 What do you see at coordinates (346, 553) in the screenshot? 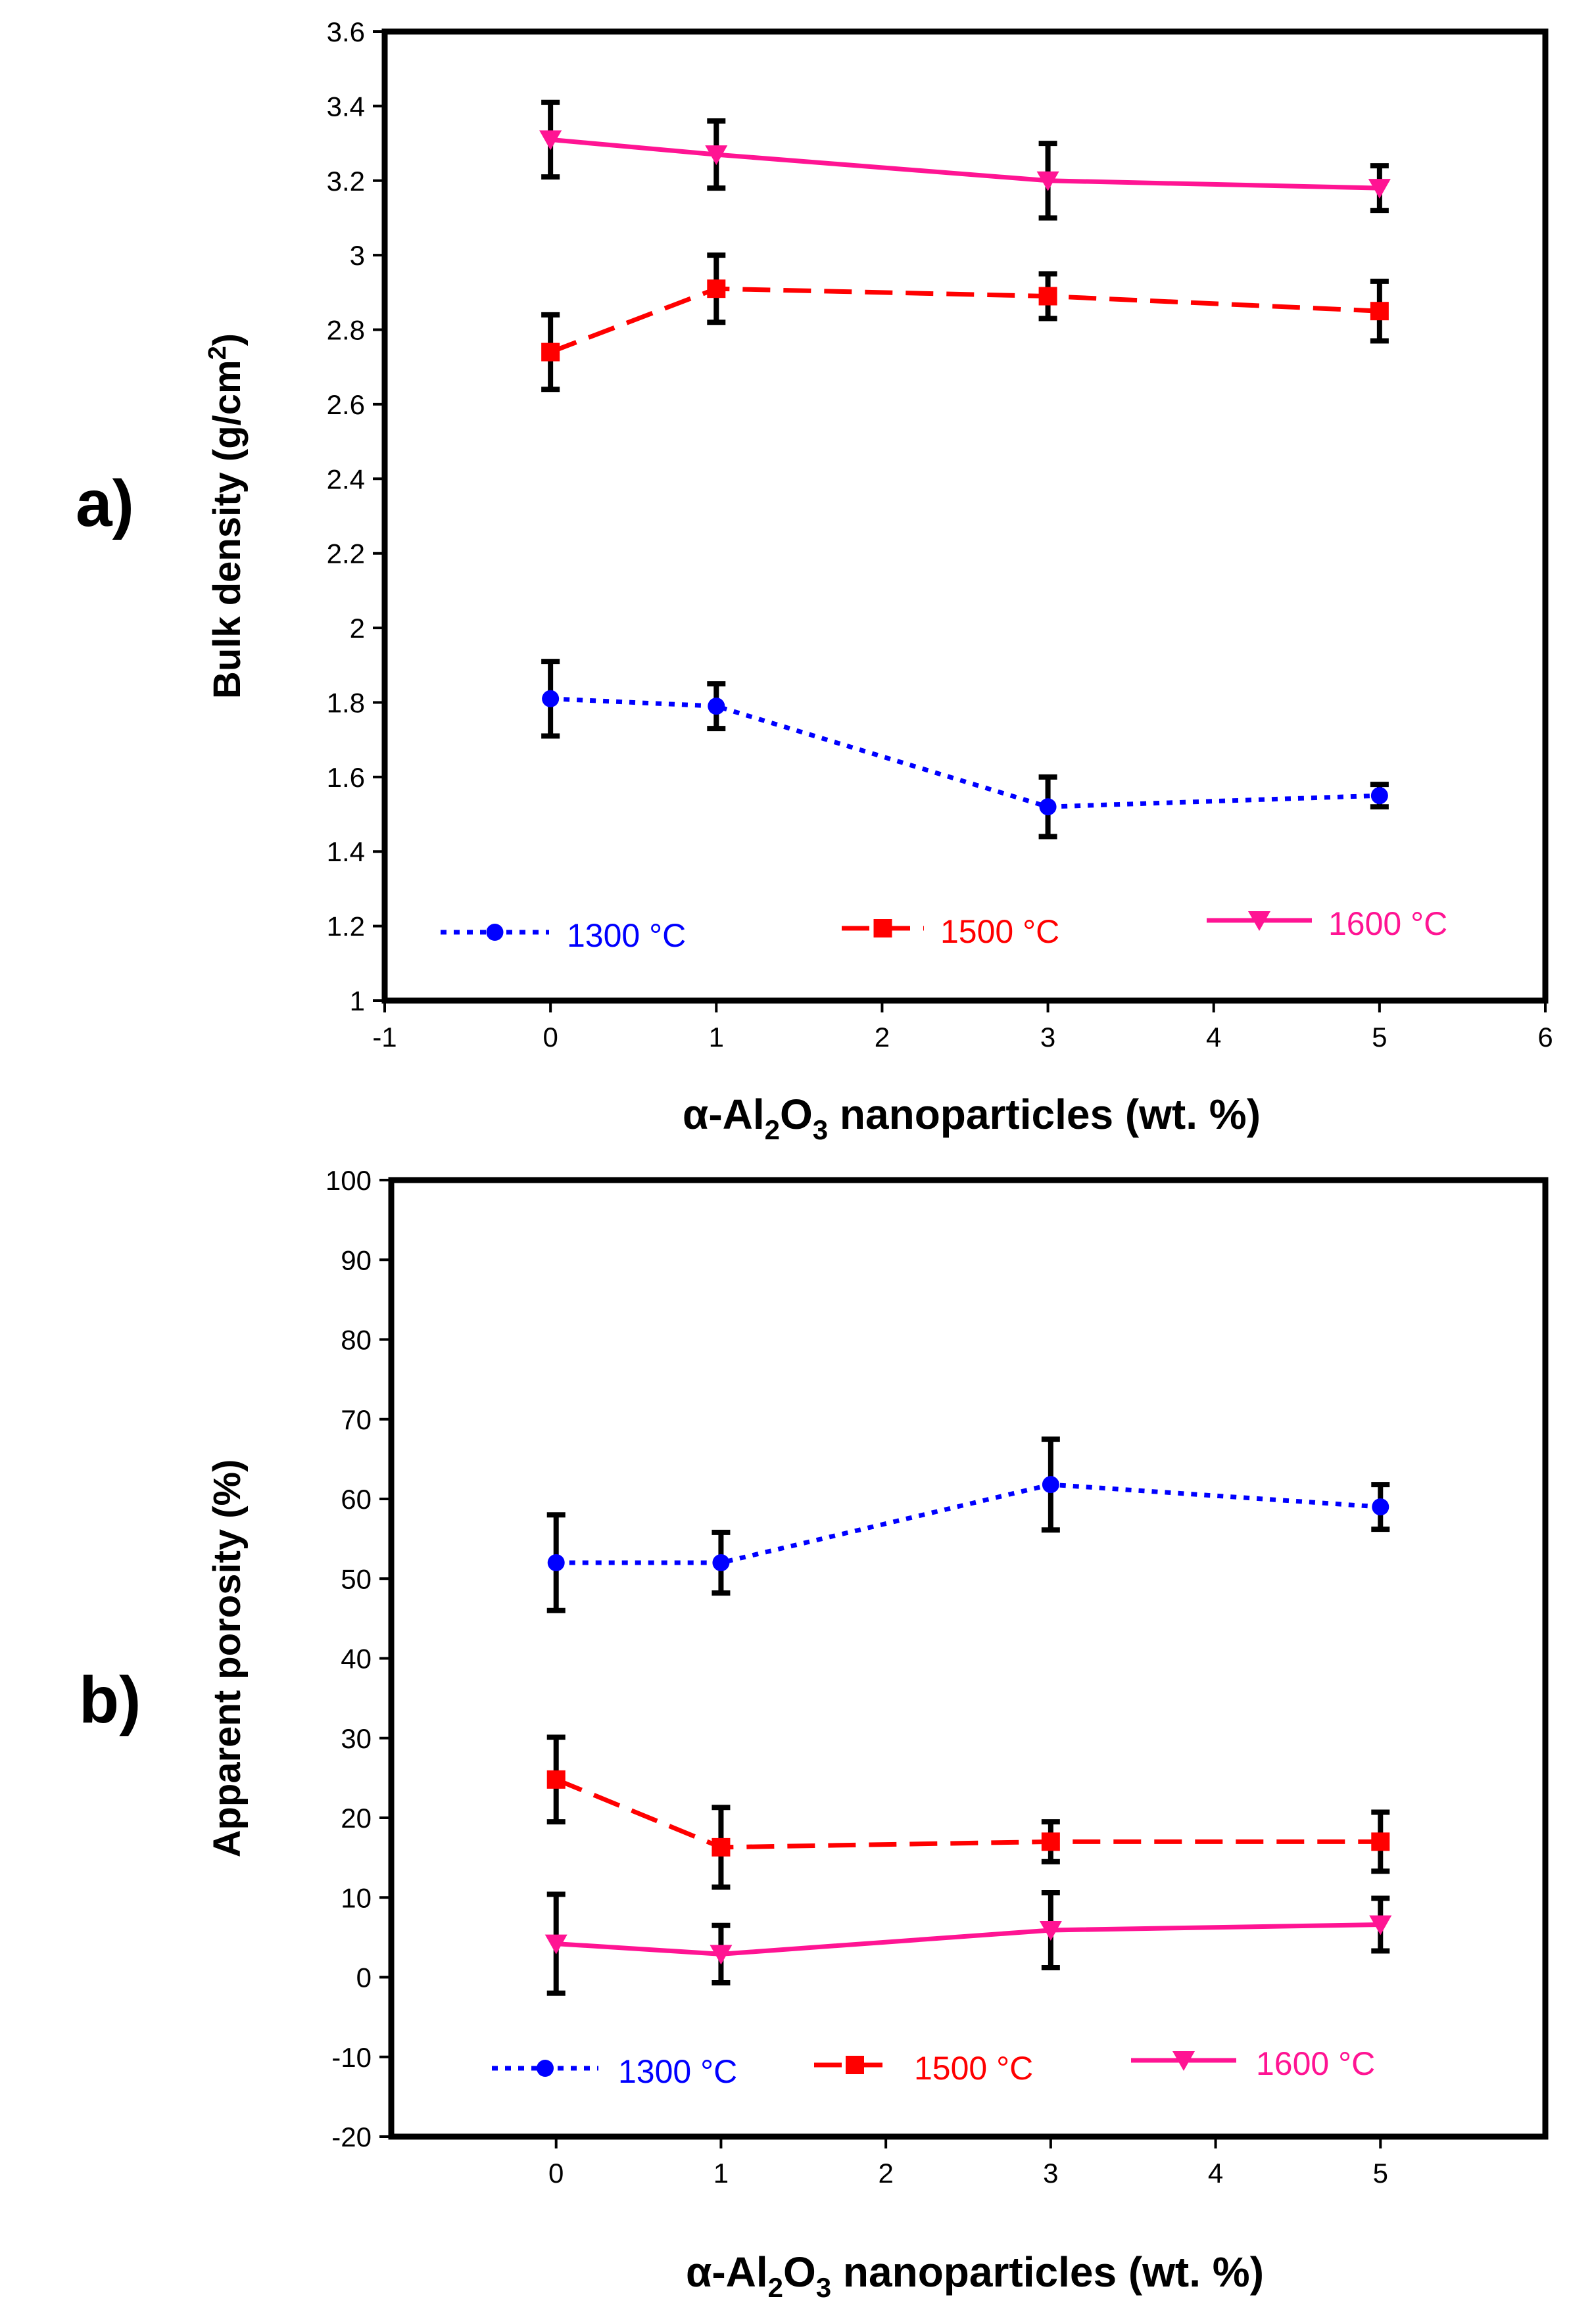
I see `y-tick-label: 2.2` at bounding box center [346, 553].